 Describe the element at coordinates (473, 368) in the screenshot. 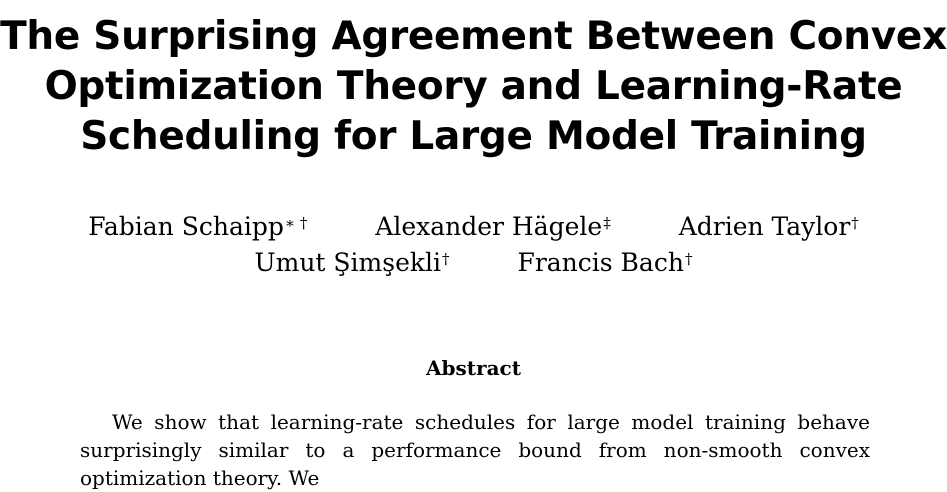

I see `abstract-heading: Abstract` at that location.